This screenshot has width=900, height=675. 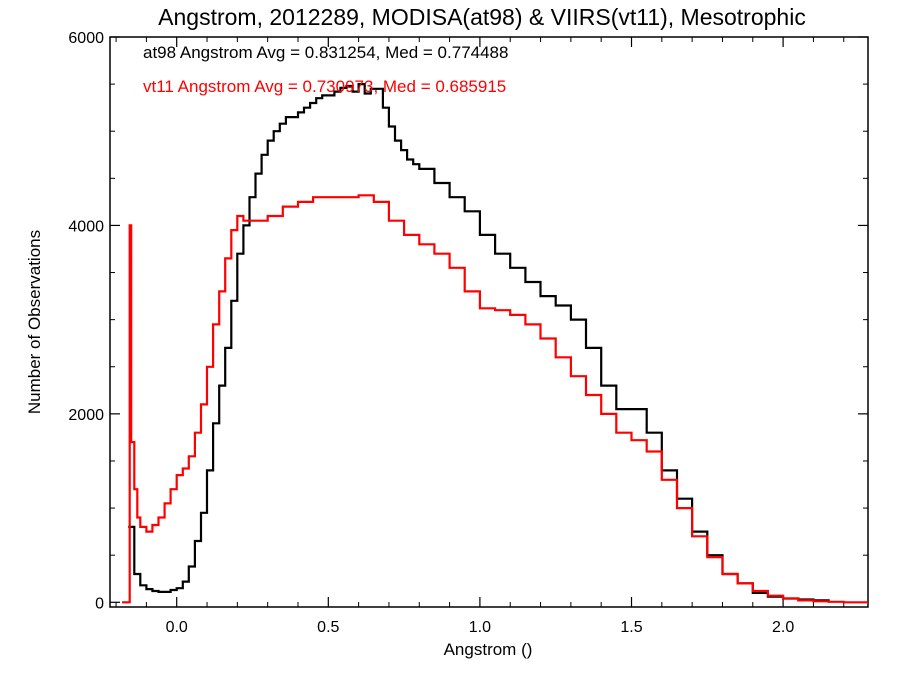 What do you see at coordinates (34, 322) in the screenshot?
I see `y-axis-label: Number of Observations` at bounding box center [34, 322].